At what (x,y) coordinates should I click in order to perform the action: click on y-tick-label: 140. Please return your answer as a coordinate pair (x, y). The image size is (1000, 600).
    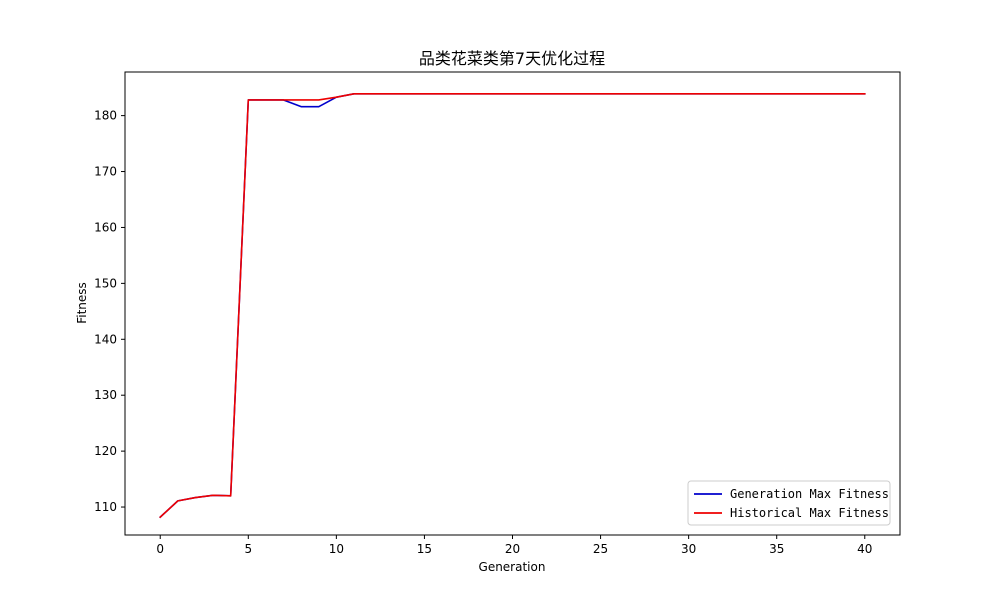
    Looking at the image, I should click on (105, 339).